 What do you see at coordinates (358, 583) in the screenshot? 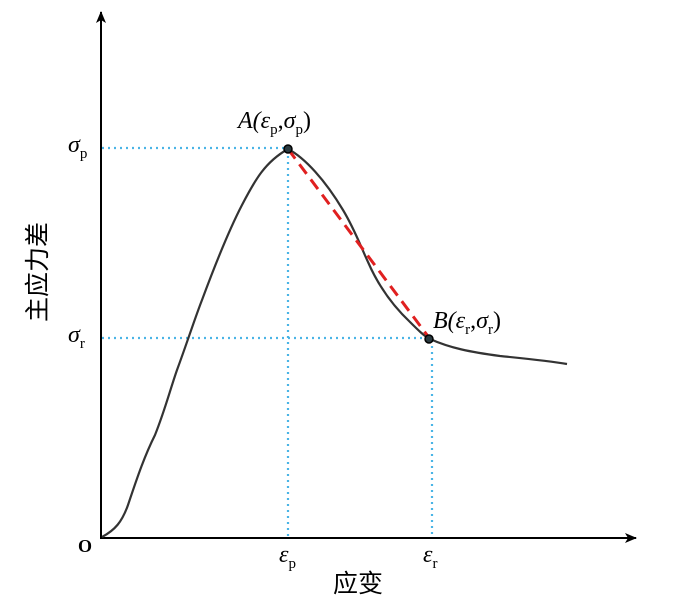
I see `x-axis-title: 应变` at bounding box center [358, 583].